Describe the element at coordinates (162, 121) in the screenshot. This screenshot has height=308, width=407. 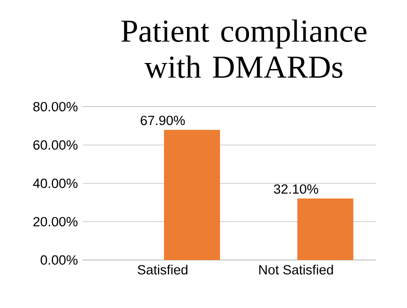
I see `data-label: 67.90%` at that location.